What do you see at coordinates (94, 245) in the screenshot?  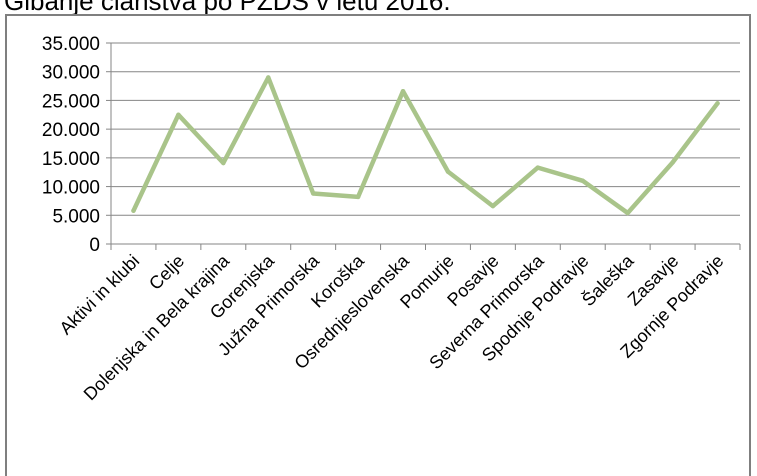 I see `y-tick-label: 0` at bounding box center [94, 245].